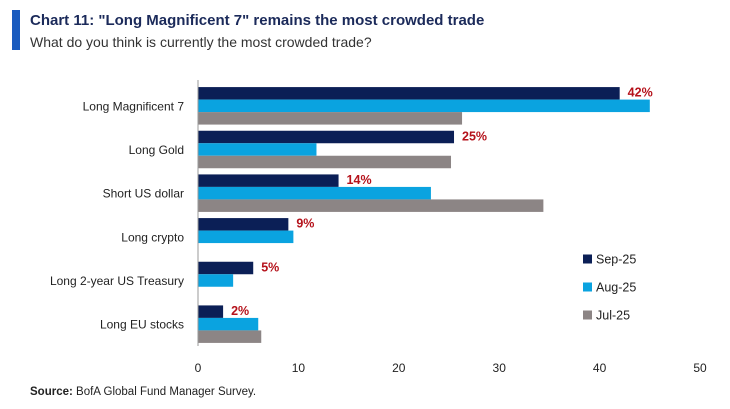 The height and width of the screenshot is (409, 730). I want to click on x-tick-label: 40, so click(600, 368).